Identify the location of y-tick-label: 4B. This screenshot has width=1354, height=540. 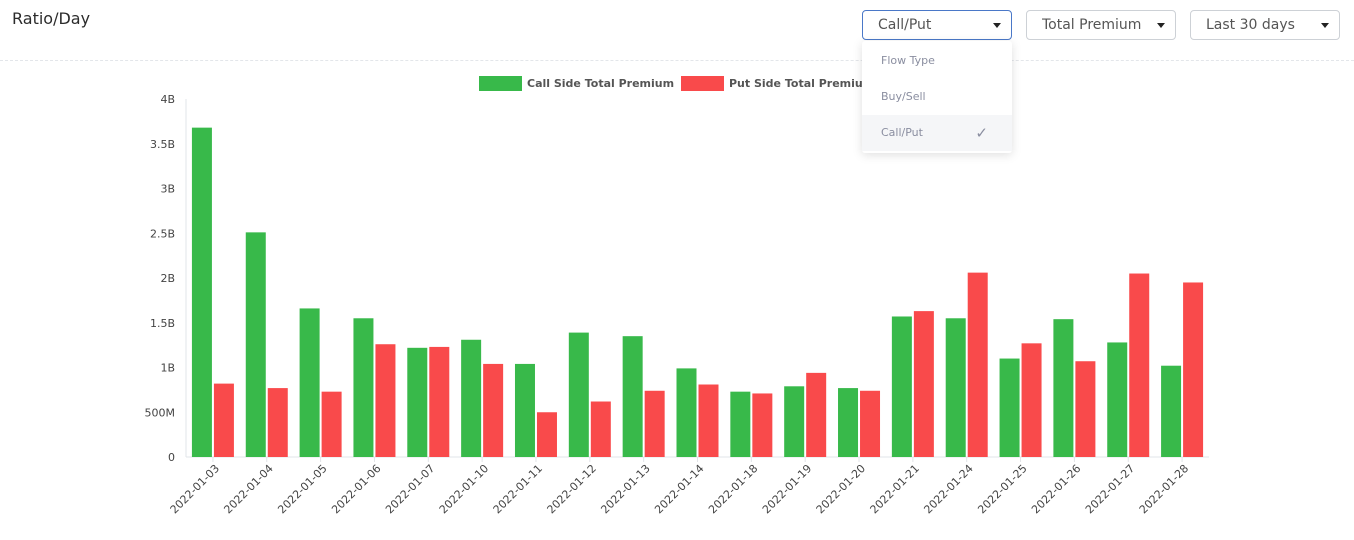
(167, 99).